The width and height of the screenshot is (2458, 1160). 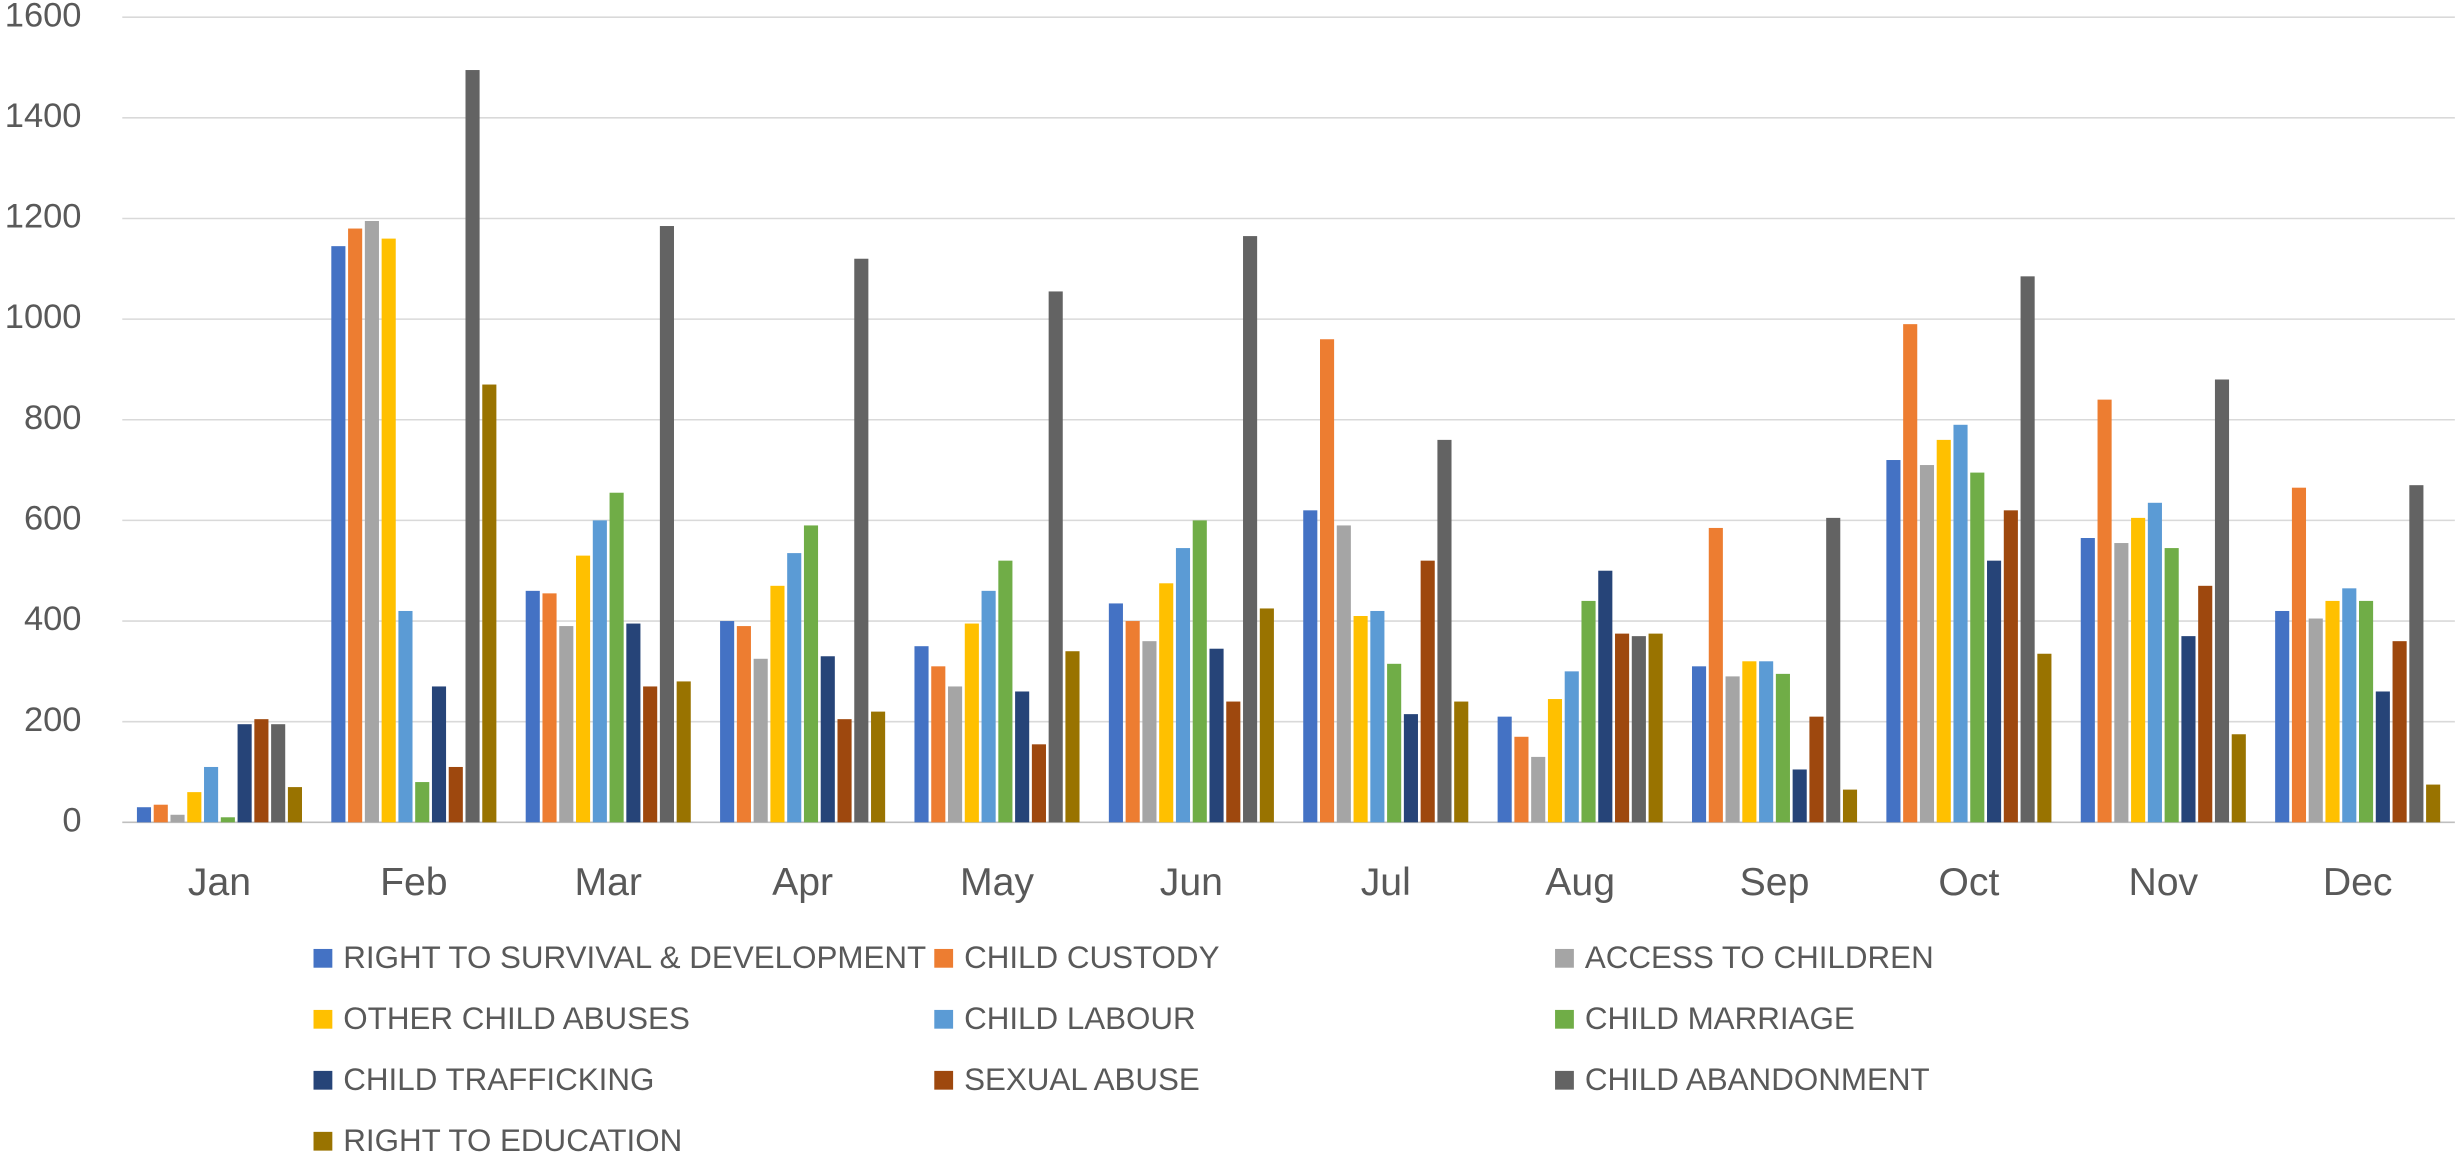 I want to click on x-tick-label: Aug, so click(x=1580, y=882).